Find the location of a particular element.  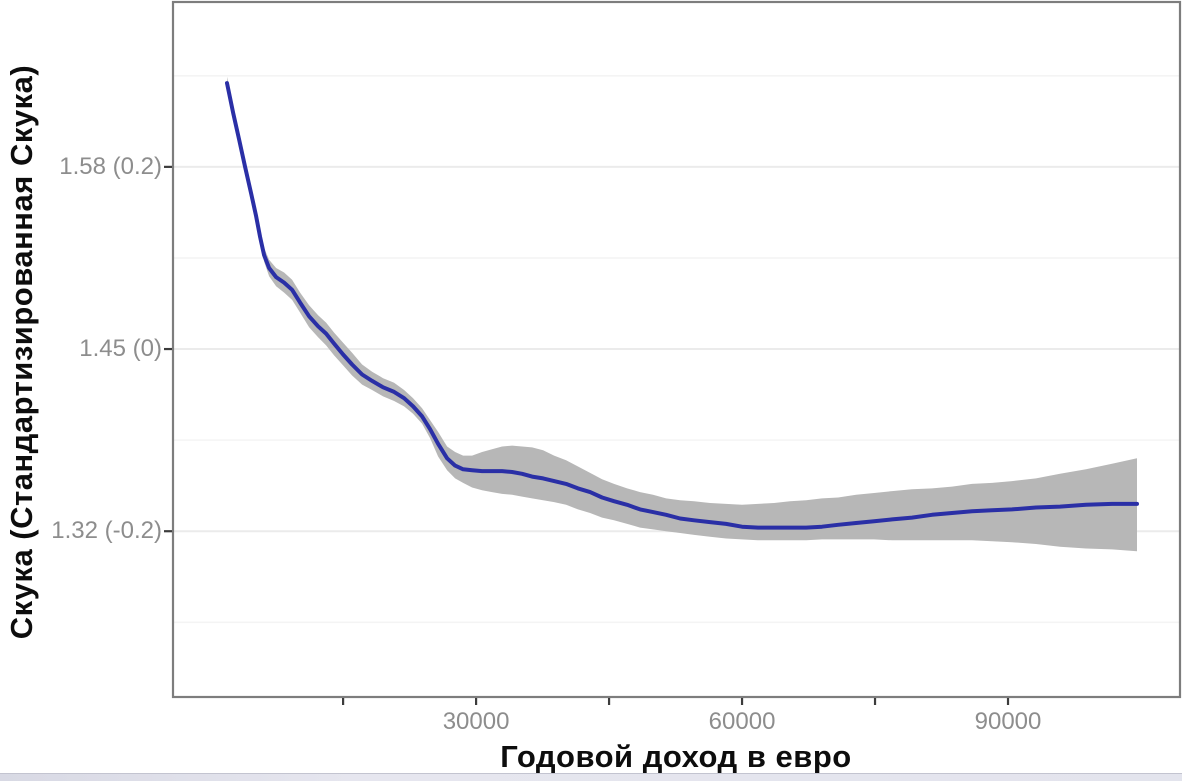

y-tick-label: 1.32 (-0.2) is located at coordinates (106, 531).